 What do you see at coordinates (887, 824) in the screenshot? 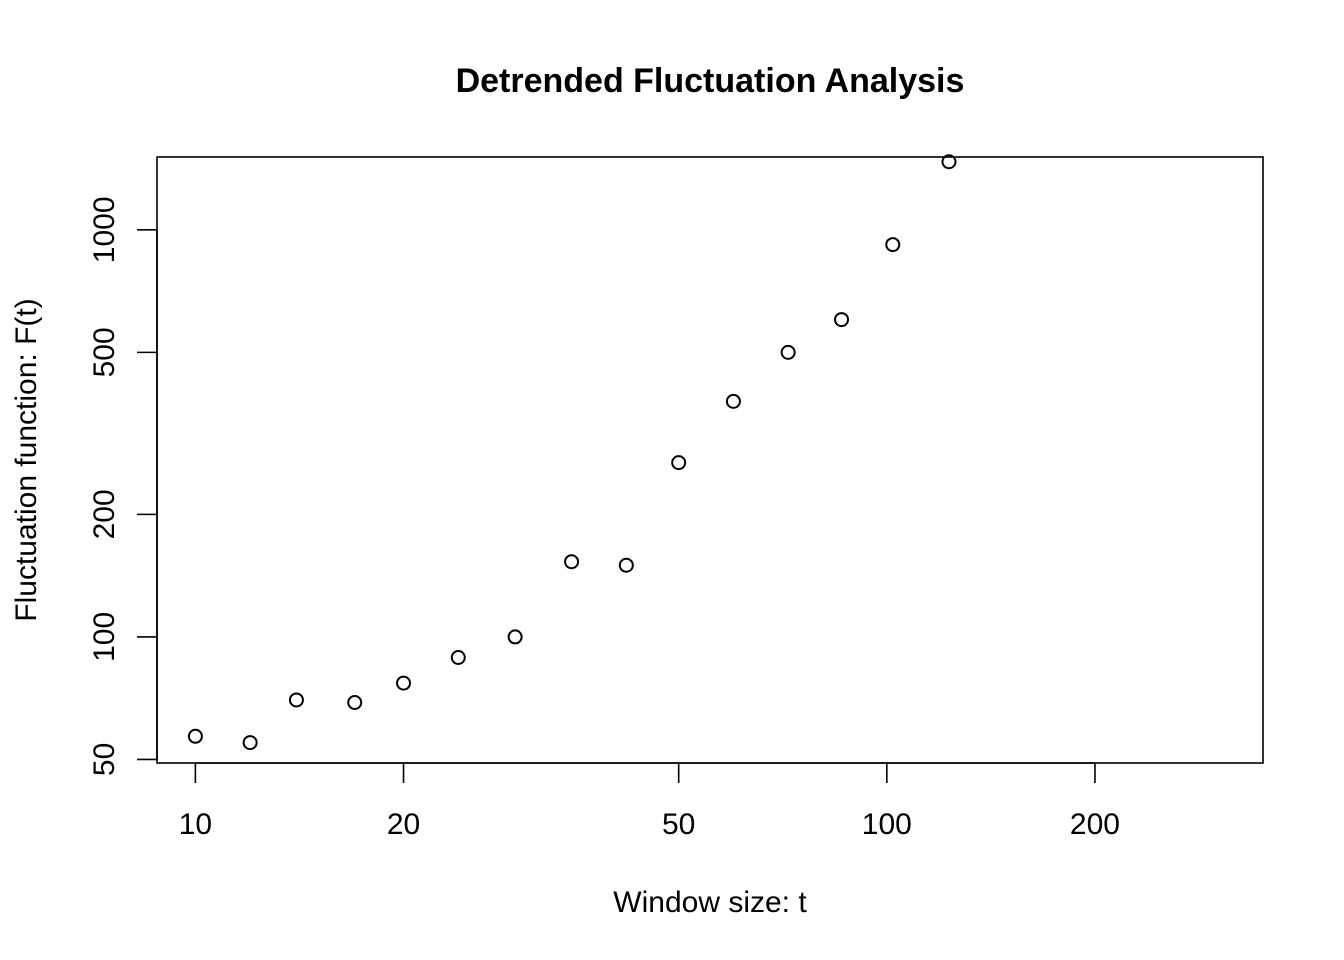
I see `x-tick-label: 100` at bounding box center [887, 824].